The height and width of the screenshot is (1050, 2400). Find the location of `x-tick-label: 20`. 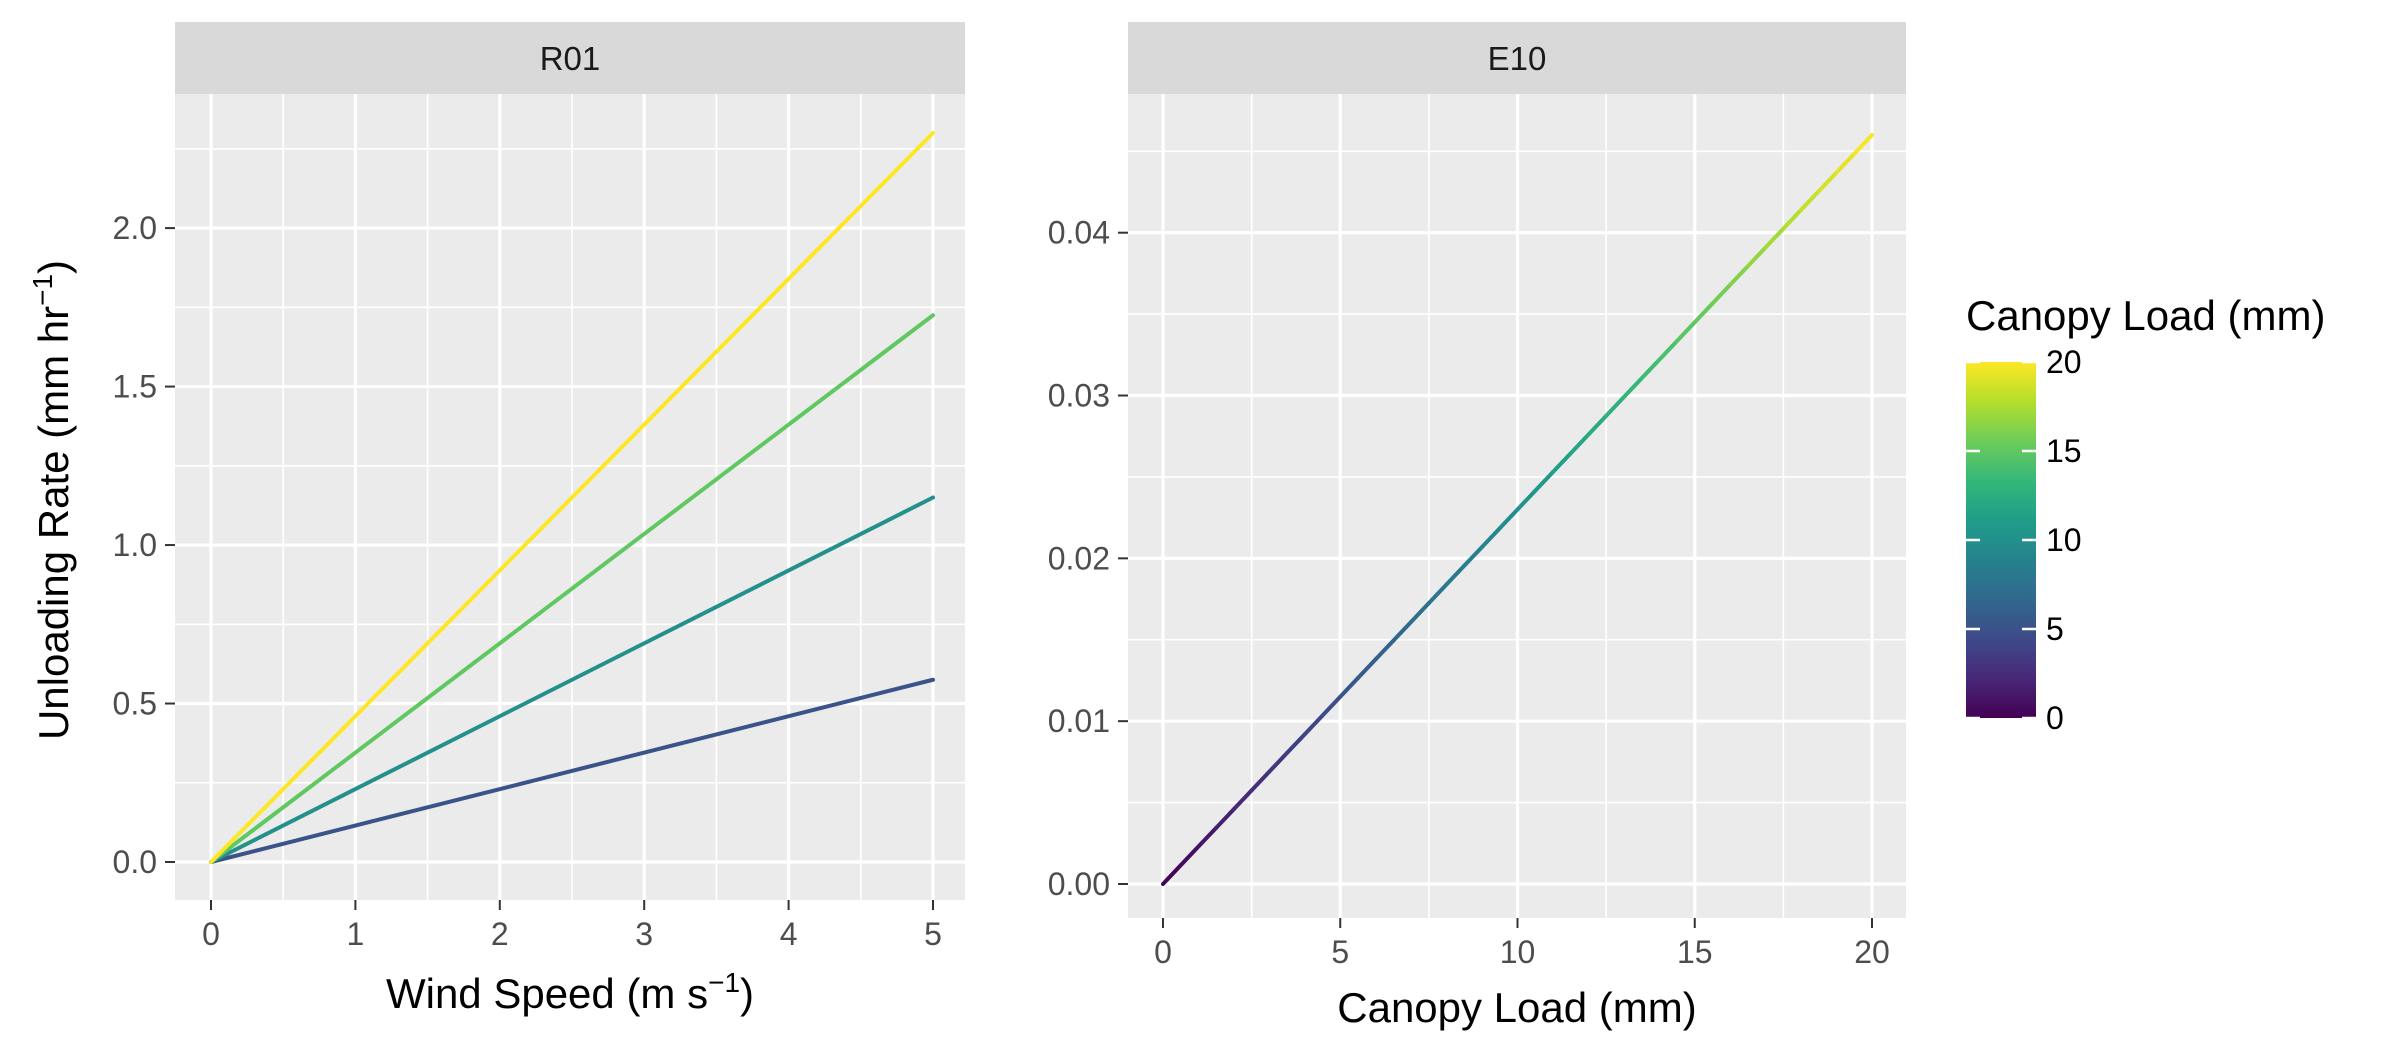

x-tick-label: 20 is located at coordinates (1872, 952).